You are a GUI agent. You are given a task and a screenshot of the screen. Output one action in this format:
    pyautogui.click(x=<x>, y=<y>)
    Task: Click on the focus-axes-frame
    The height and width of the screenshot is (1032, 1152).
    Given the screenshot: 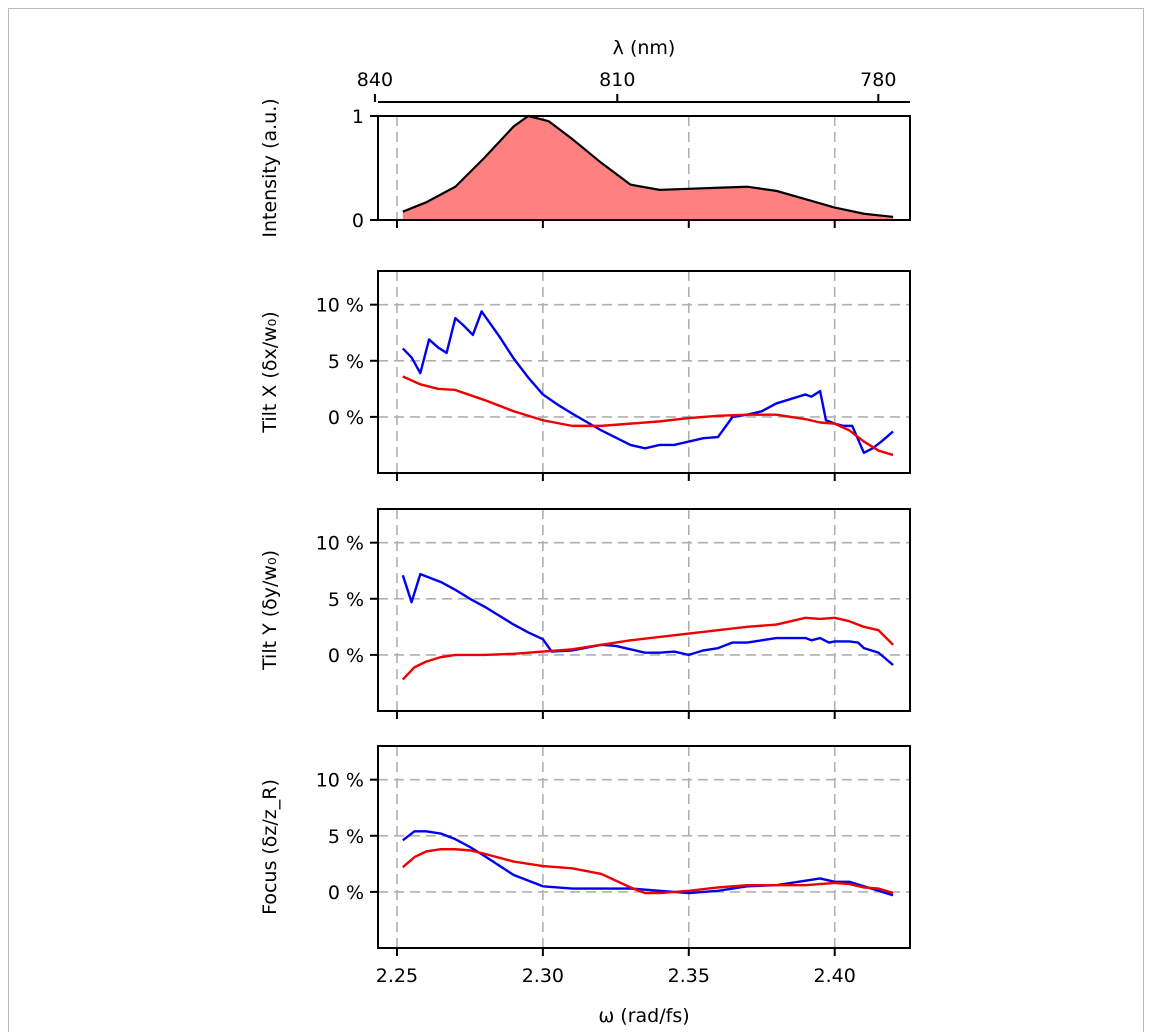 What is the action you would take?
    pyautogui.click(x=644, y=847)
    